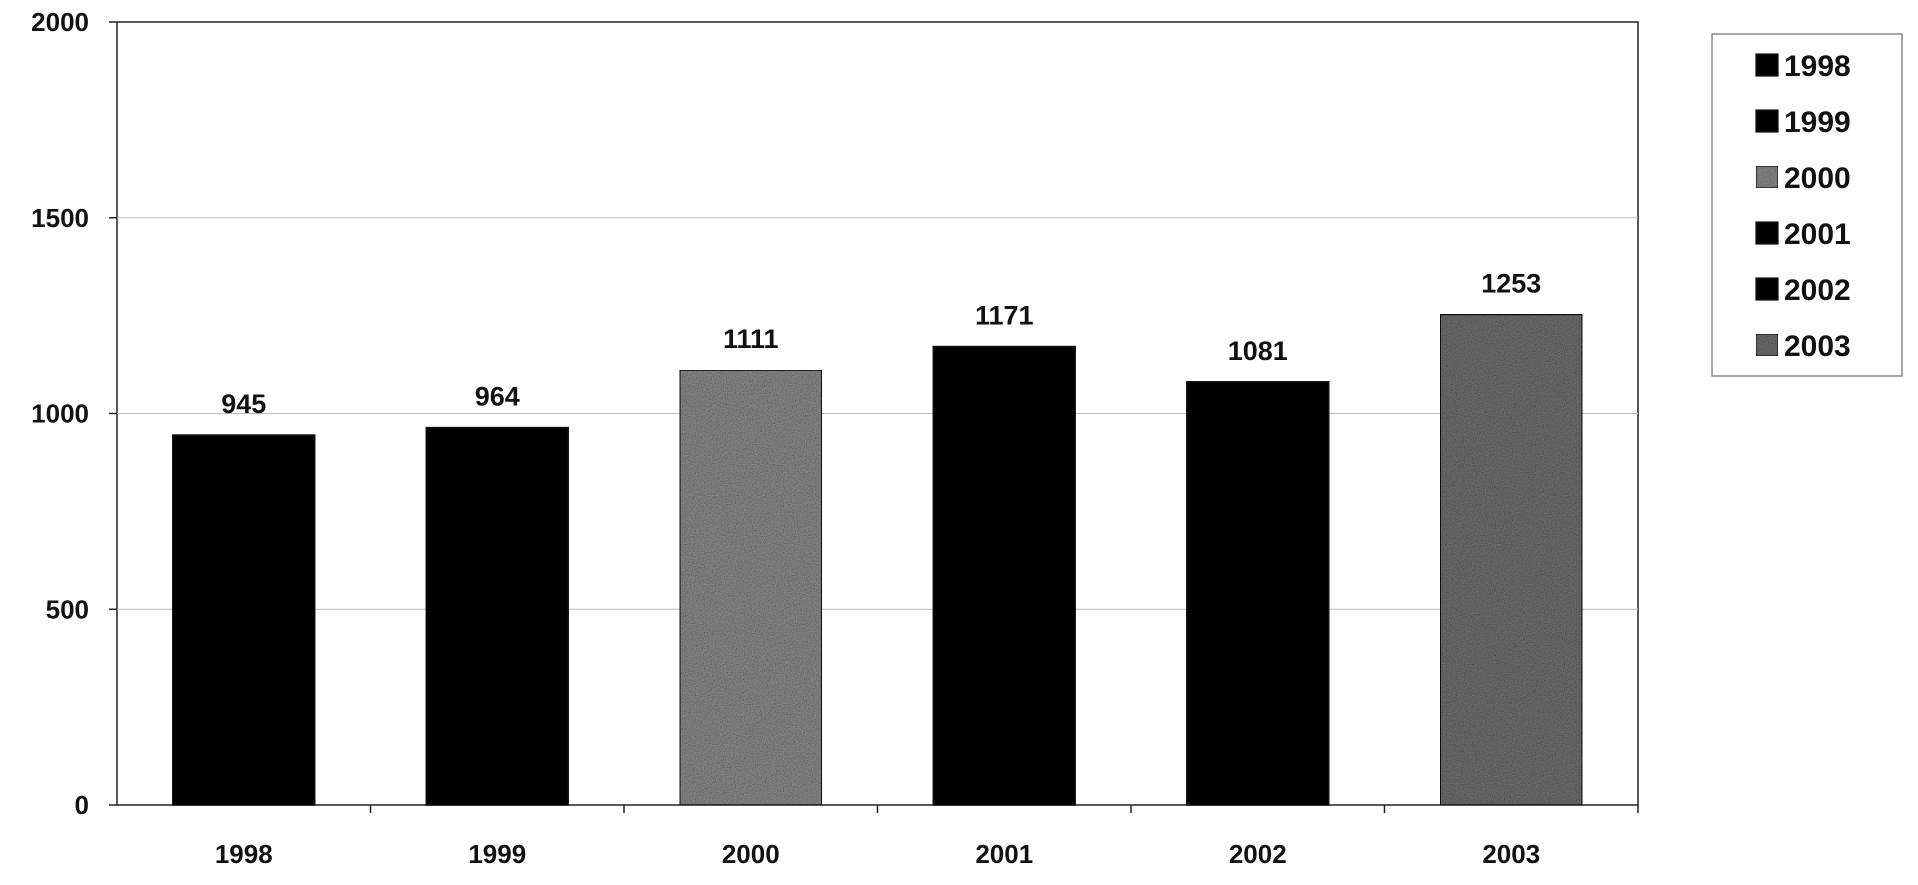 The height and width of the screenshot is (885, 1918). I want to click on legend-label: 2001, so click(1817, 234).